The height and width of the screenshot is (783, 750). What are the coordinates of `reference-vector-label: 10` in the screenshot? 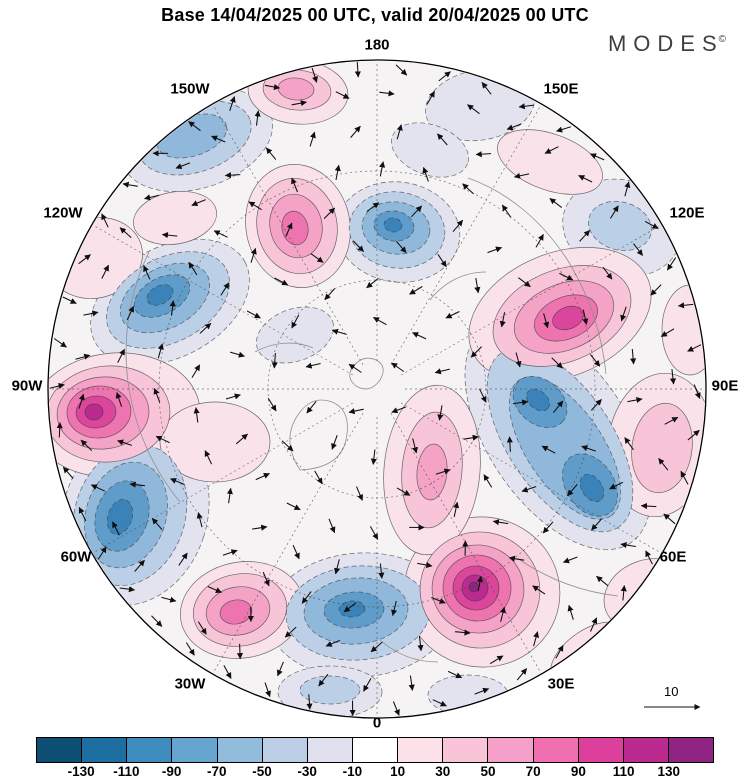 It's located at (671, 691).